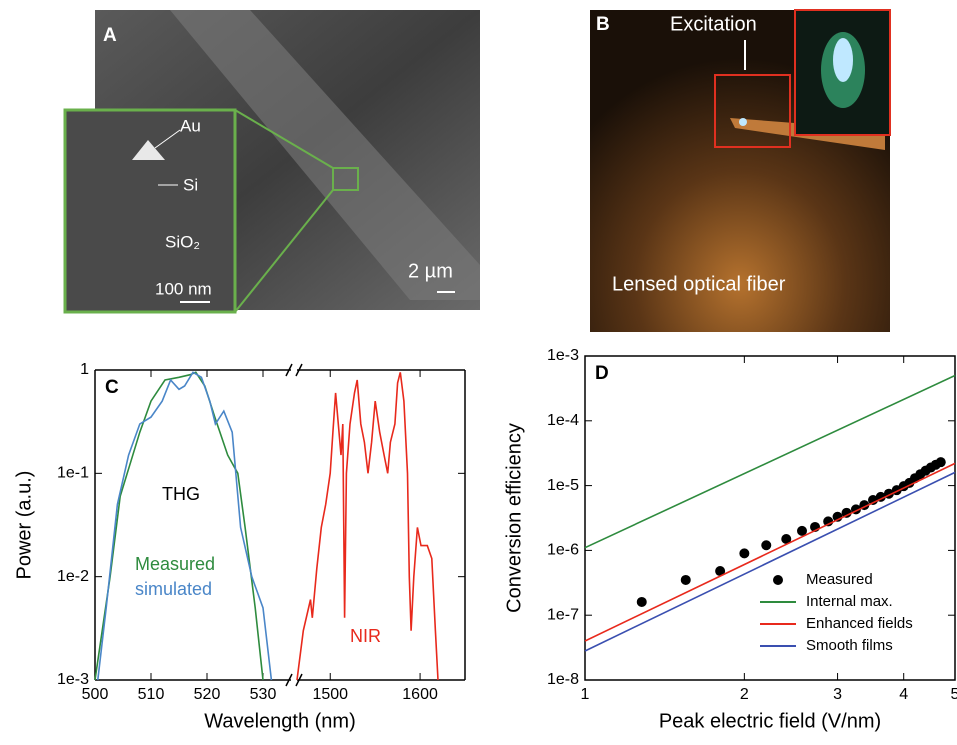 The height and width of the screenshot is (745, 957). Describe the element at coordinates (190, 184) in the screenshot. I see `annotation: Si` at that location.